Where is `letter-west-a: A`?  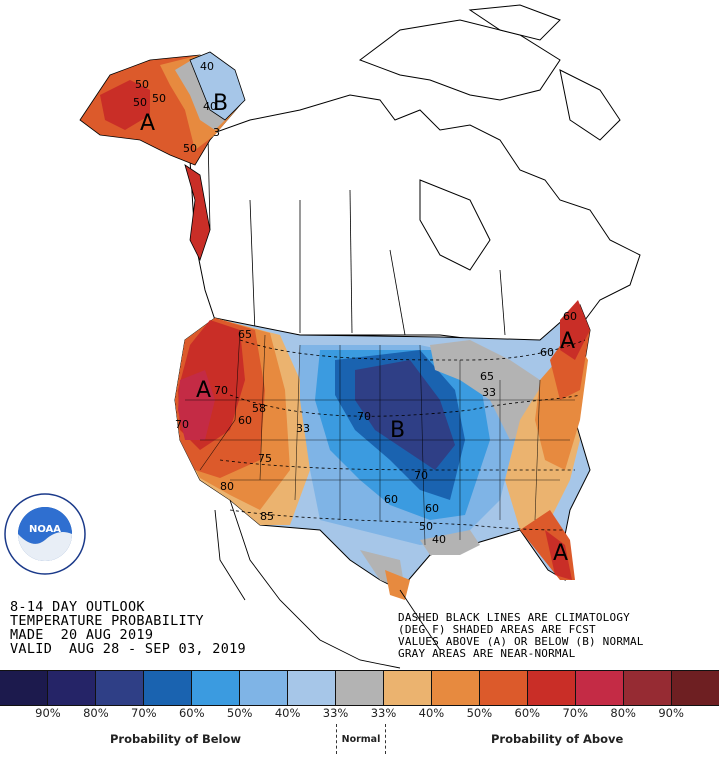
letter-west-a: A is located at coordinates (203, 390).